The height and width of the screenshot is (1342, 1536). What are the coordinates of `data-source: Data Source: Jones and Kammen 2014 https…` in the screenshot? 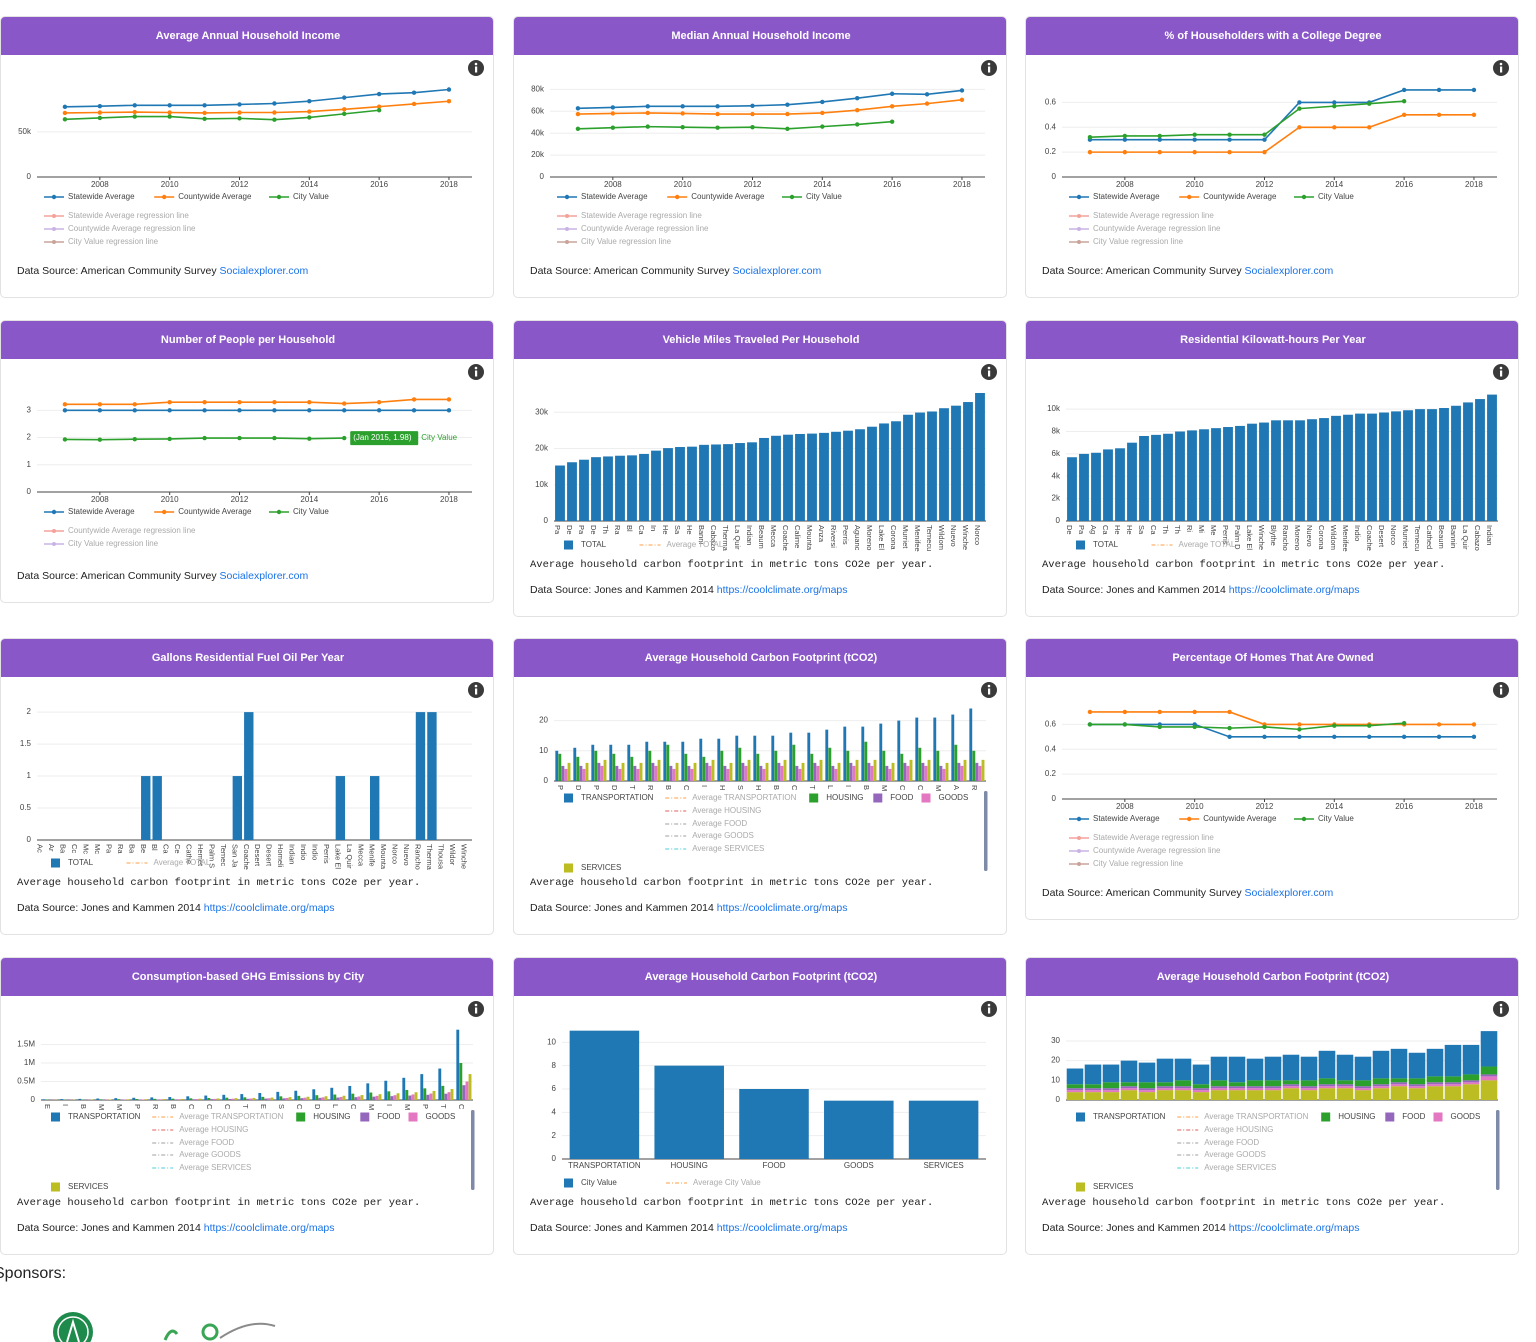 It's located at (689, 1228).